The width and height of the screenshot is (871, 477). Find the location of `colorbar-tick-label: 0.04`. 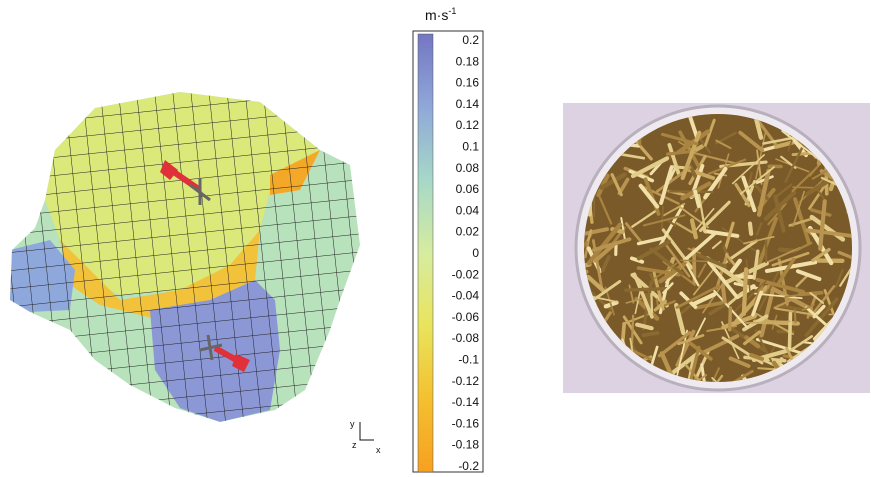

colorbar-tick-label: 0.04 is located at coordinates (468, 210).